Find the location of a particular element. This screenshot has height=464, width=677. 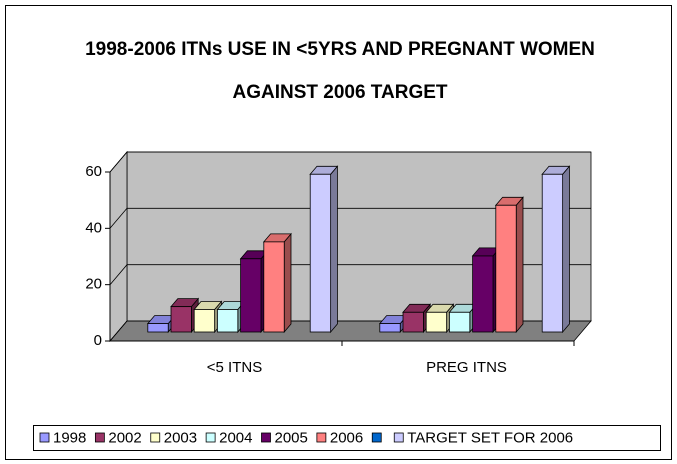

x-tick-label: PREG ITNS is located at coordinates (466, 367).